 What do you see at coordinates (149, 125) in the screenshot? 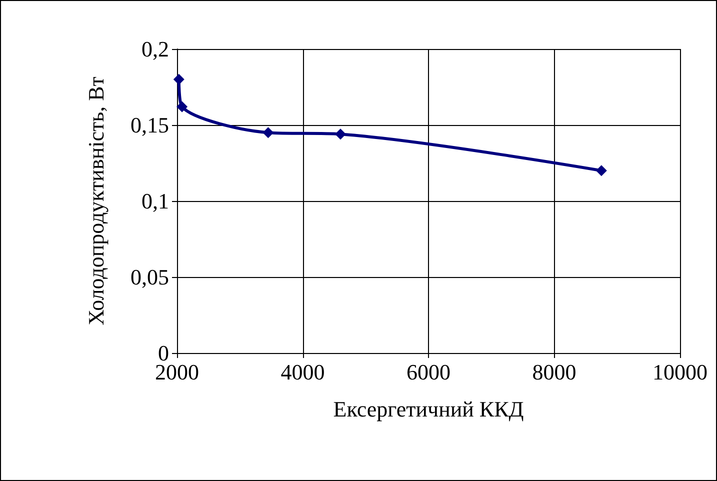
I see `y-tick-label: 0,15` at bounding box center [149, 125].